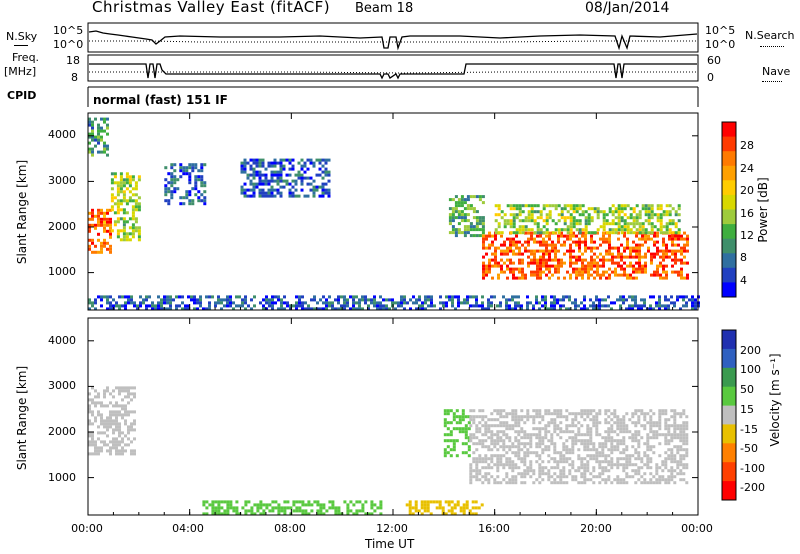  I want to click on power-colorbar-swatch, so click(729, 188).